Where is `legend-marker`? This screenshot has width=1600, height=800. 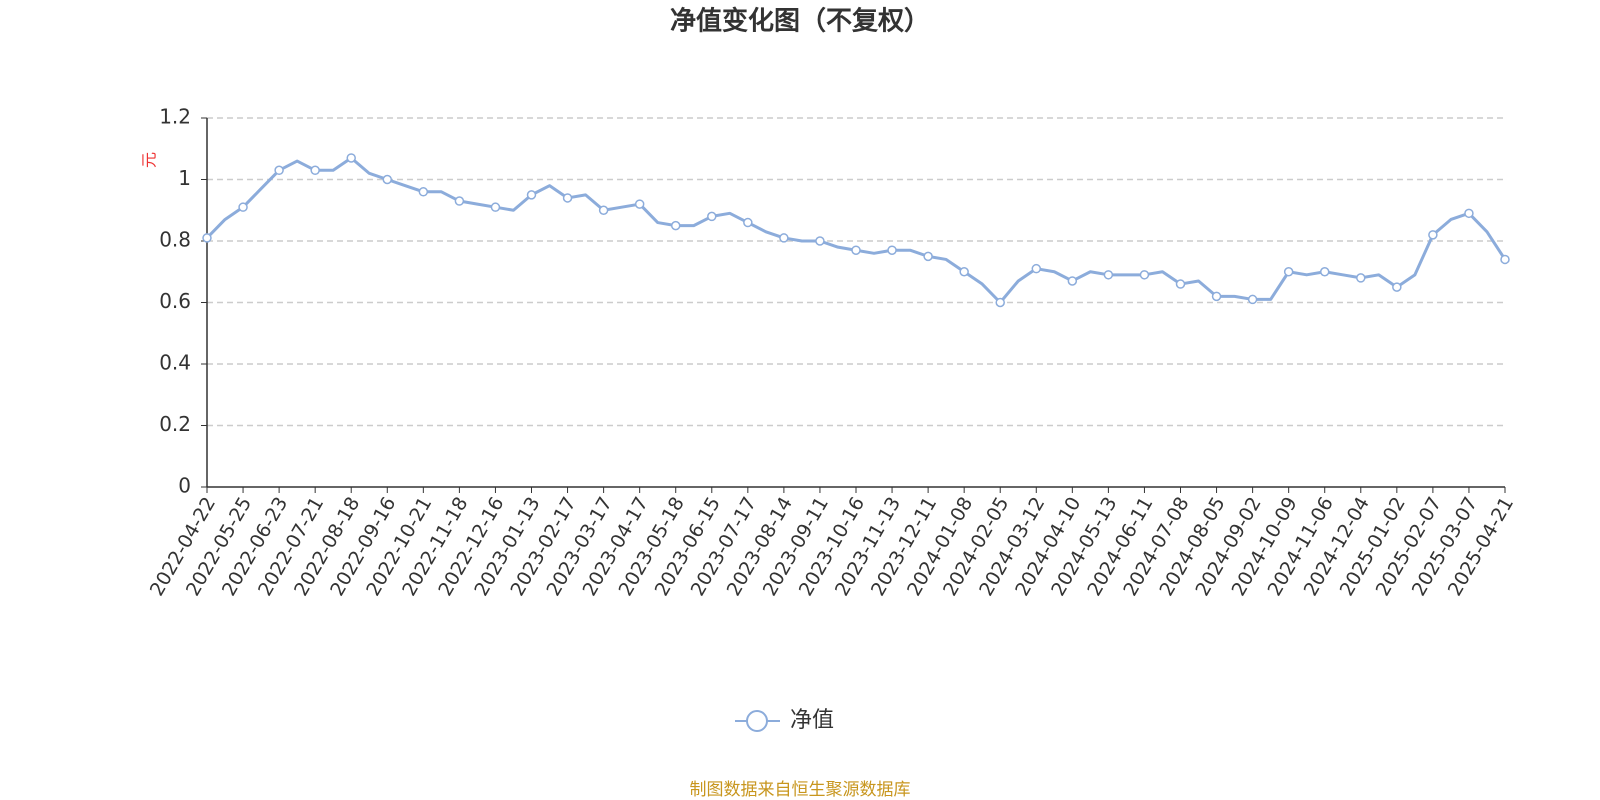 legend-marker is located at coordinates (757, 721).